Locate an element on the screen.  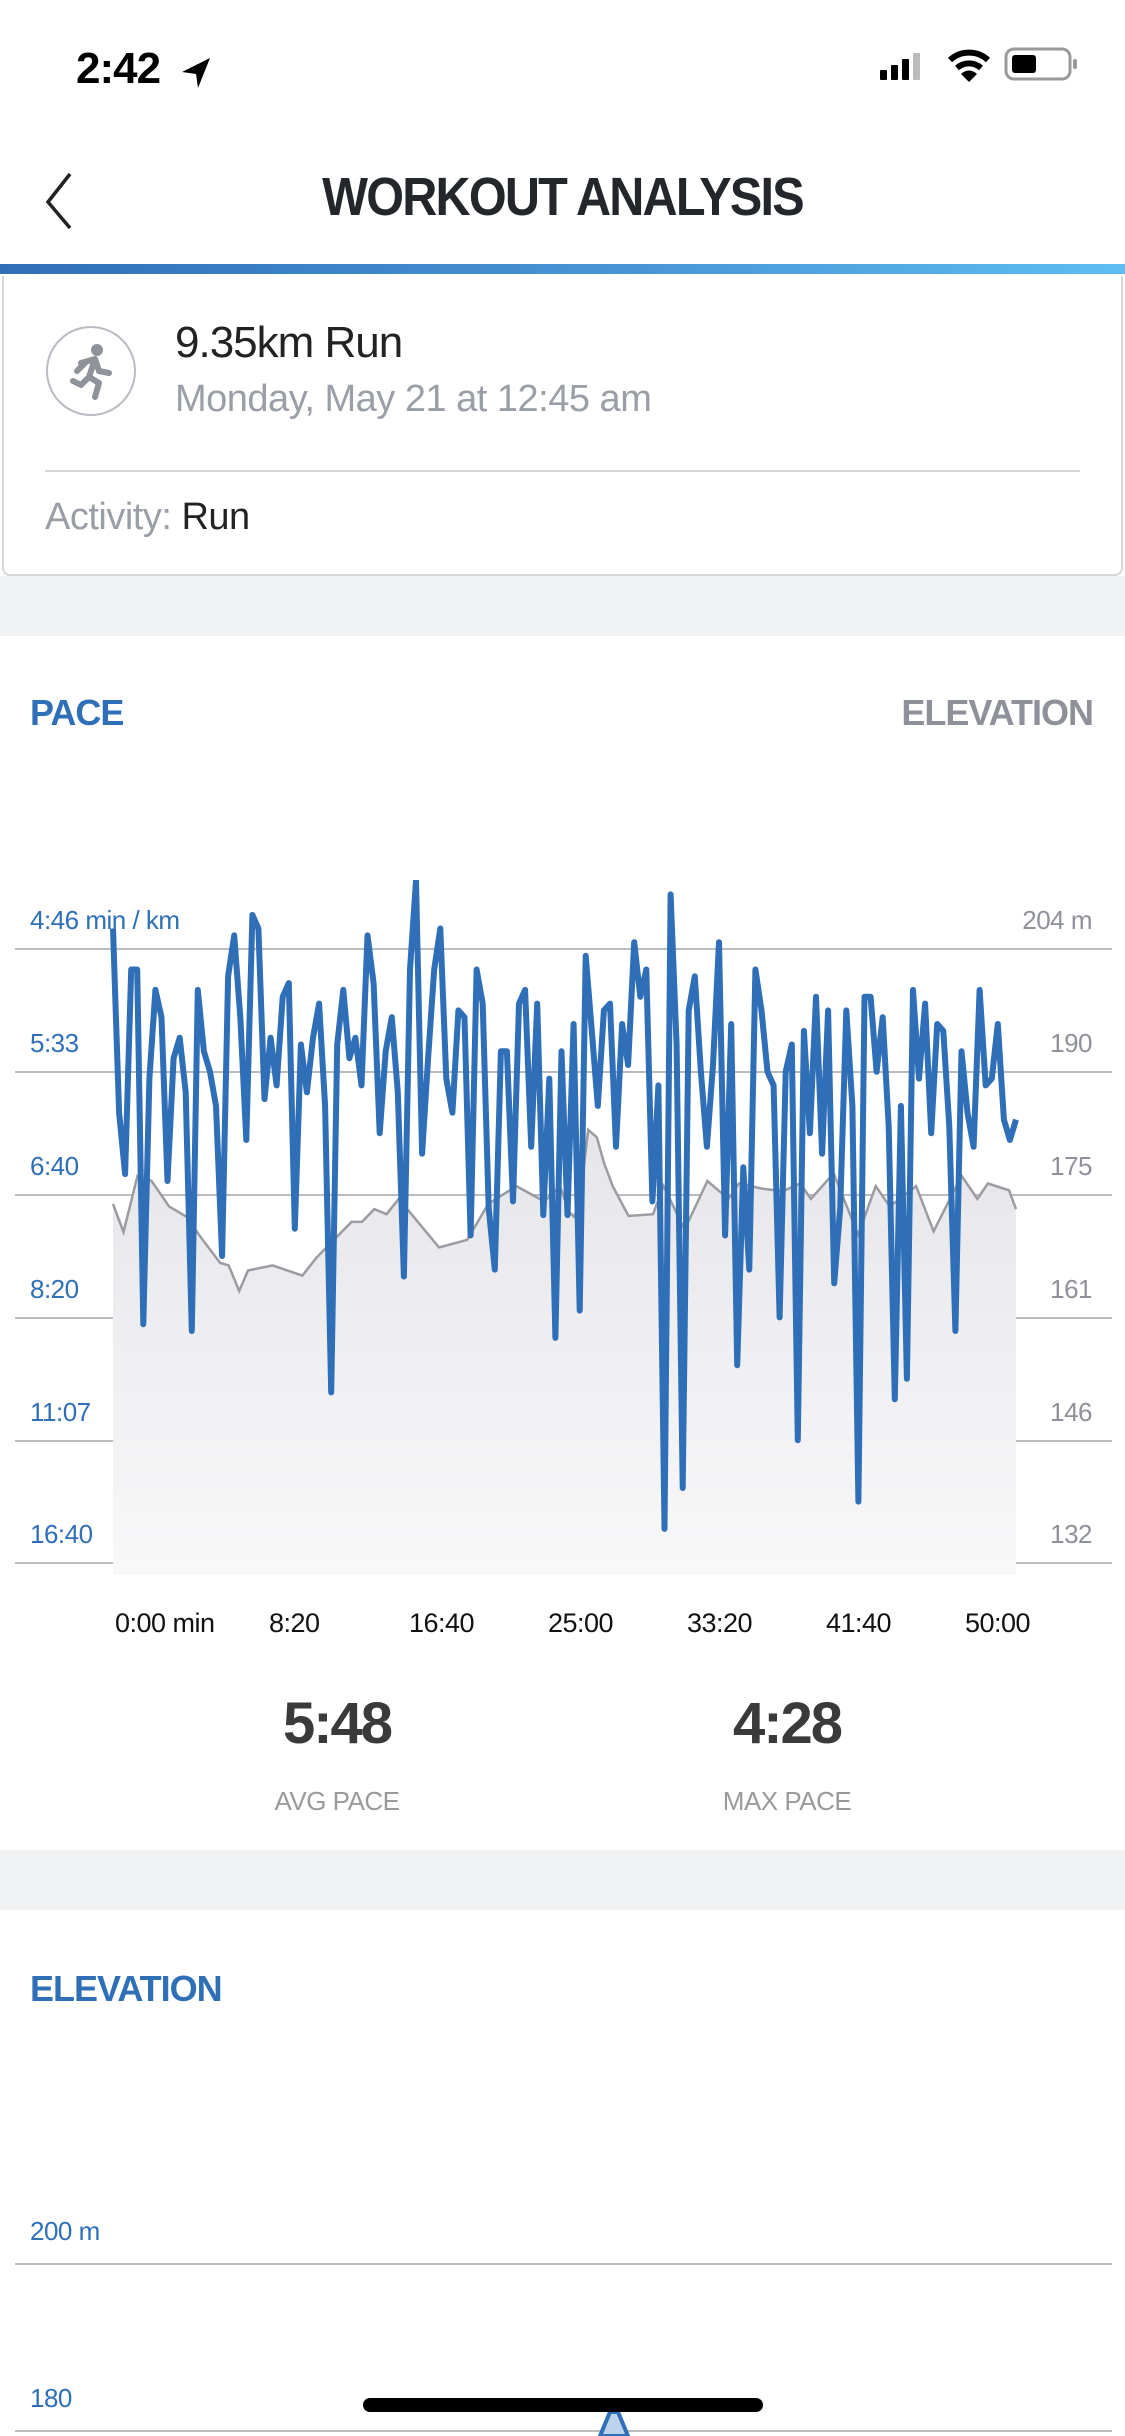
x-tick-label: 41:40 is located at coordinates (859, 1623).